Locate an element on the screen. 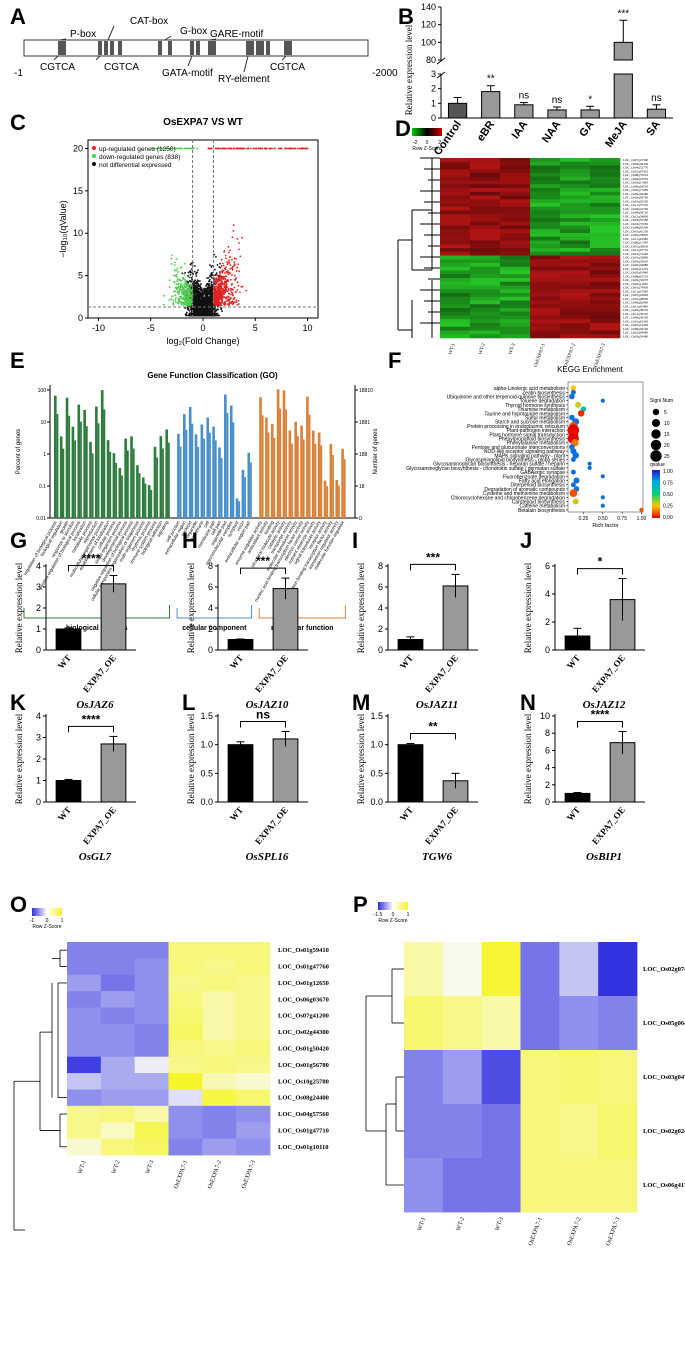  o-row-label: LOC_Os01g59410 is located at coordinates (303, 950).